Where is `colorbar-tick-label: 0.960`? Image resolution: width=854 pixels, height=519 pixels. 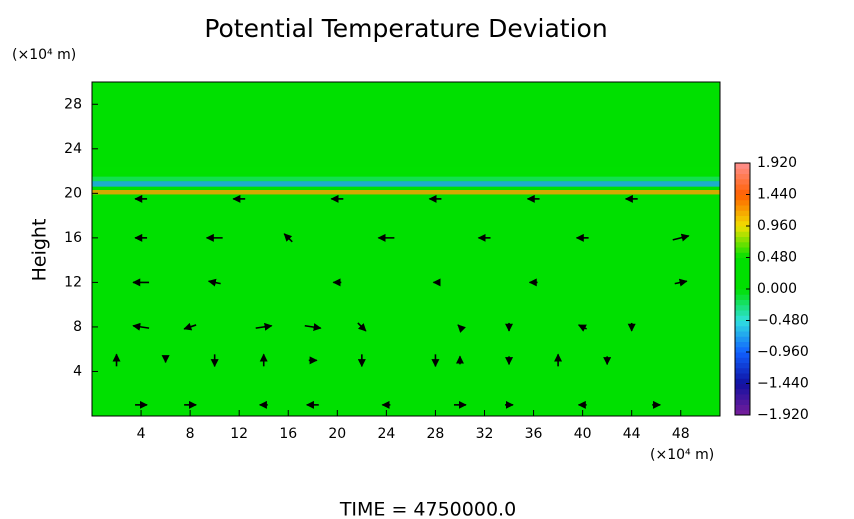
colorbar-tick-label: 0.960 is located at coordinates (777, 226).